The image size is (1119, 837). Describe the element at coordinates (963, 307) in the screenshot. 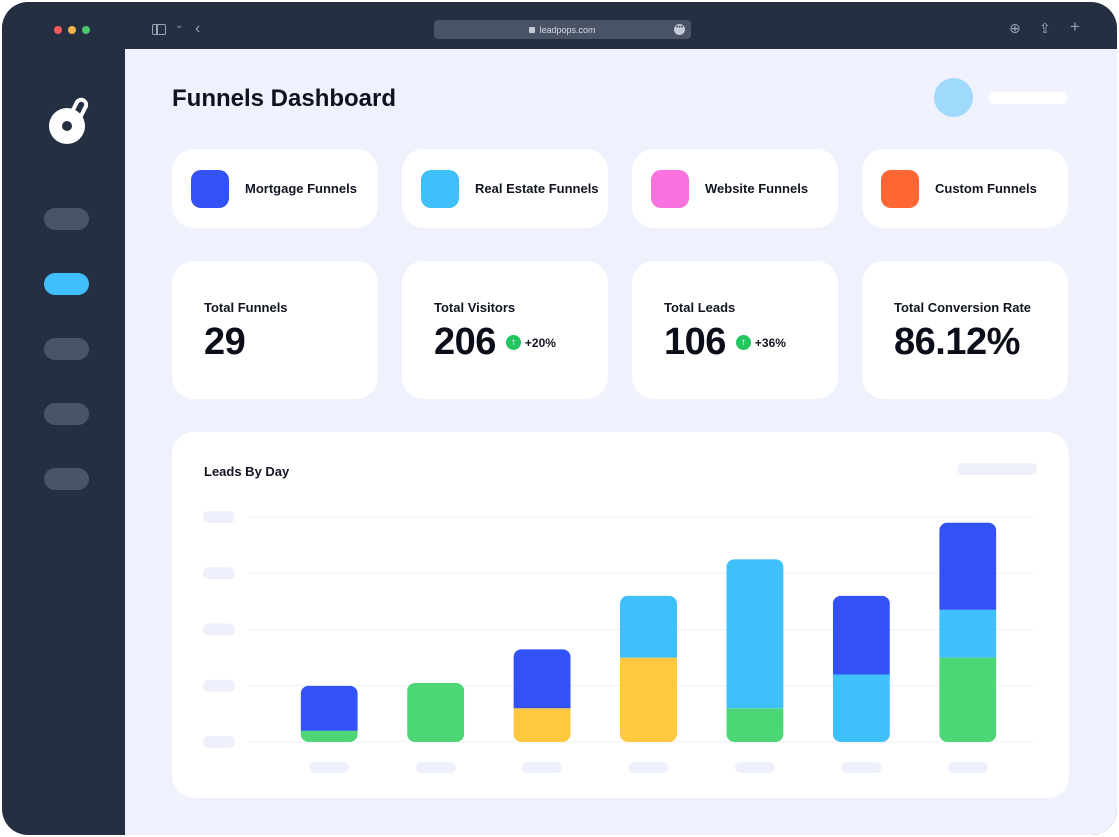

I see `stat-label: Total Conversion Rate` at that location.